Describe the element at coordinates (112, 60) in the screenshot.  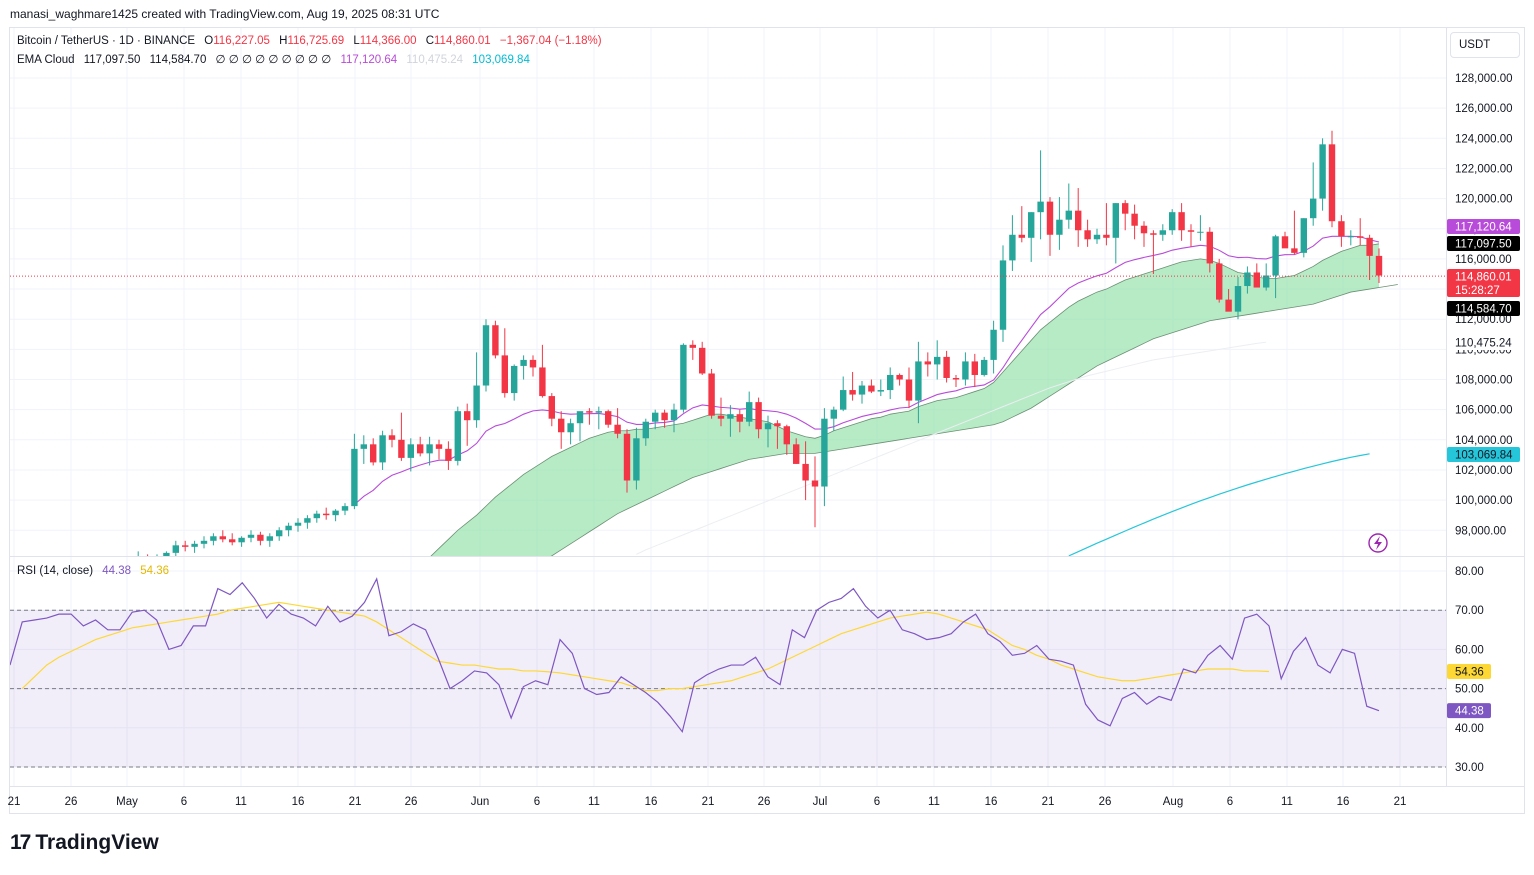
I see `legend-ema-v1: 117,097.50` at that location.